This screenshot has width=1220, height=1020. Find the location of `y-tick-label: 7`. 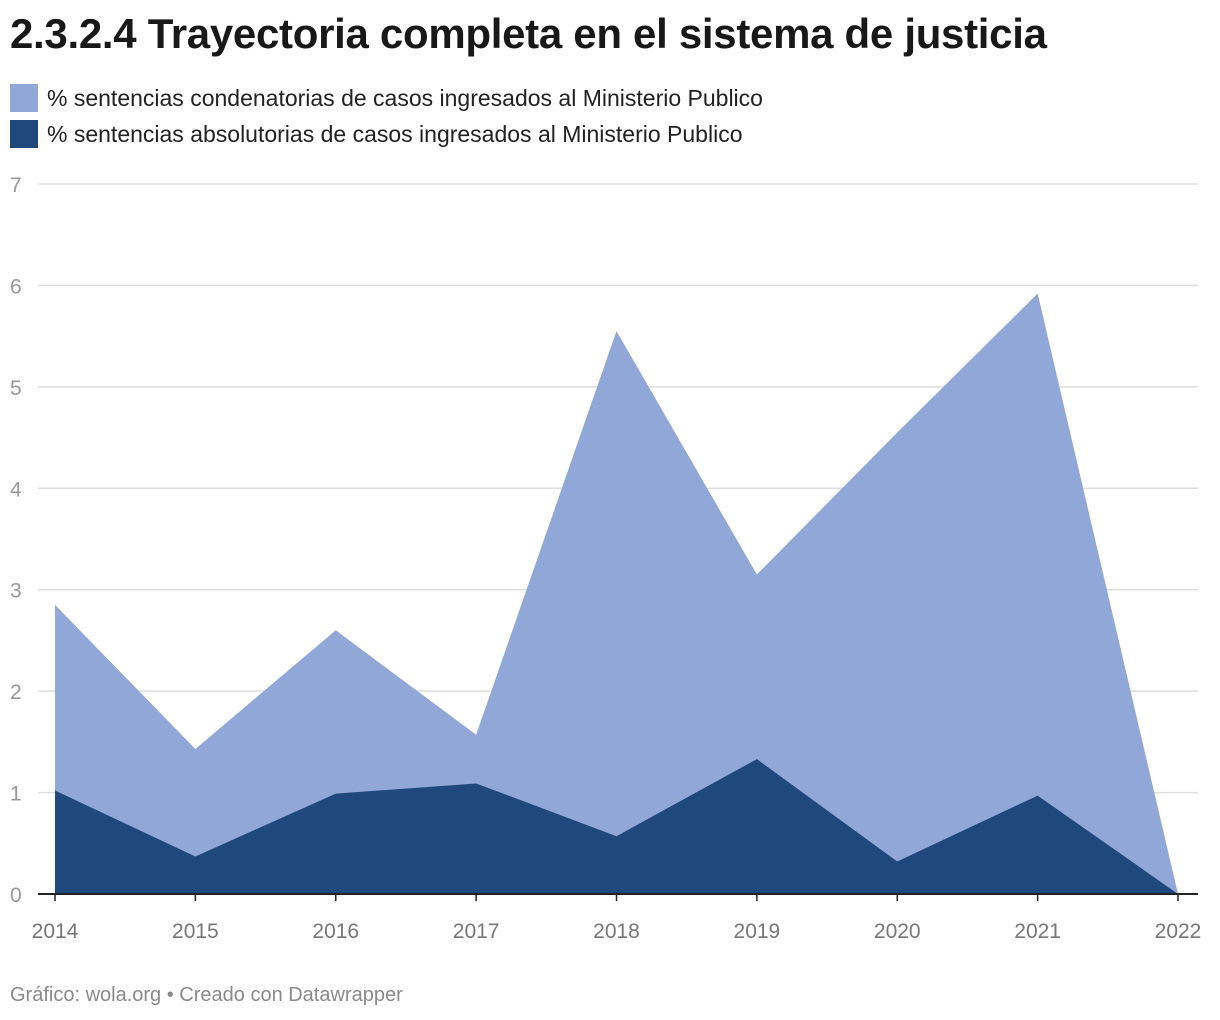

y-tick-label: 7 is located at coordinates (16, 185).